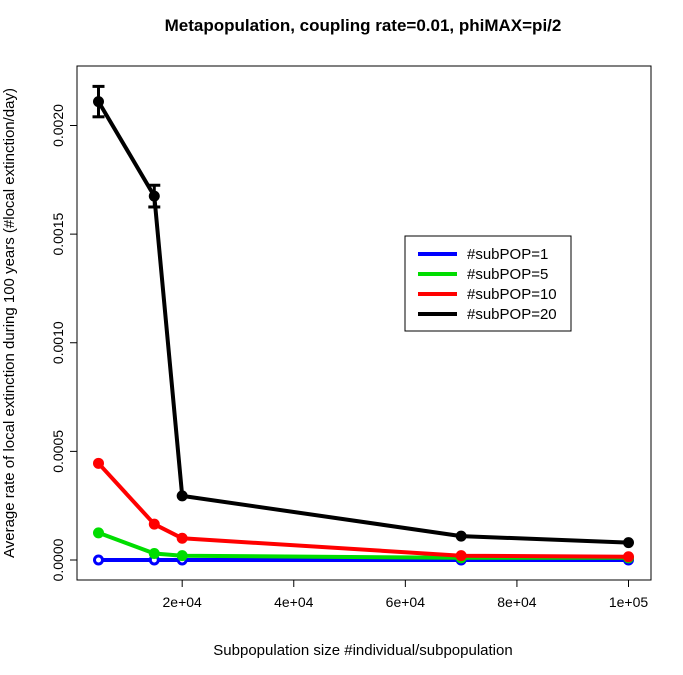  I want to click on y-axis: 0.0000 0.0005 0.0010 0.0015 0.0020, so click(64, 342).